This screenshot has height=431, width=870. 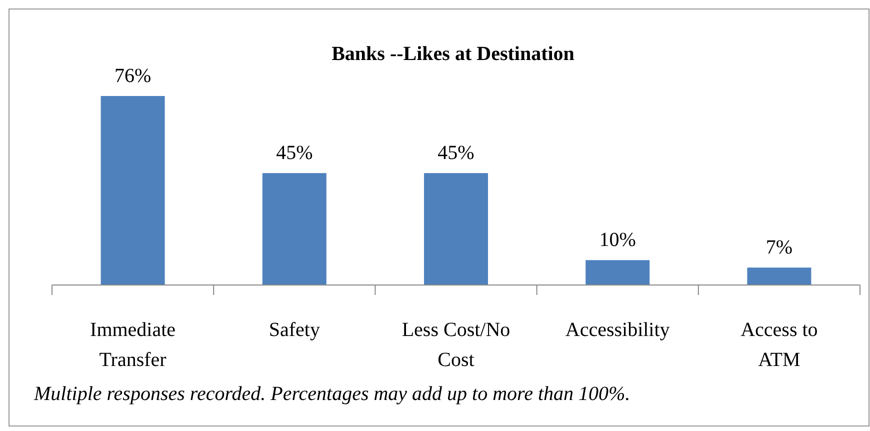 I want to click on data-label: 7%, so click(x=779, y=247).